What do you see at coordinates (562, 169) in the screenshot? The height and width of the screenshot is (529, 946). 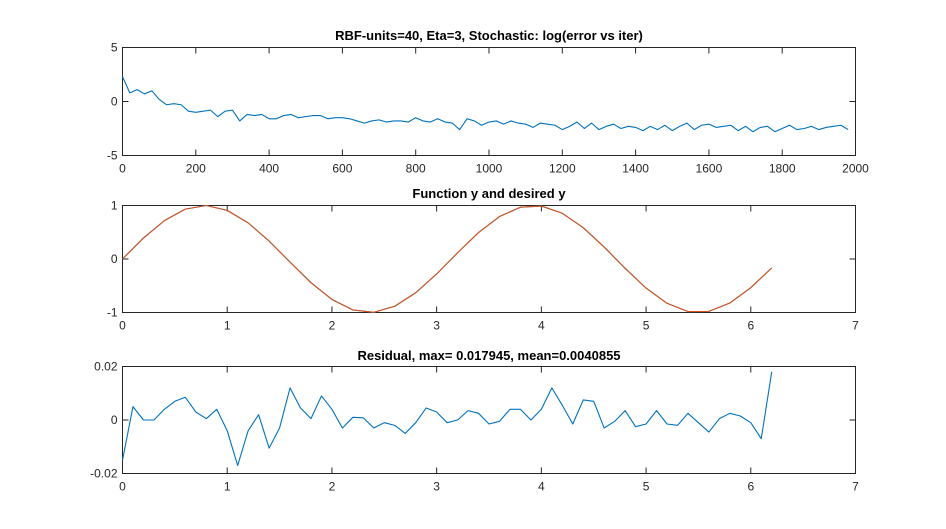 I see `x-tick-label: 1200` at bounding box center [562, 169].